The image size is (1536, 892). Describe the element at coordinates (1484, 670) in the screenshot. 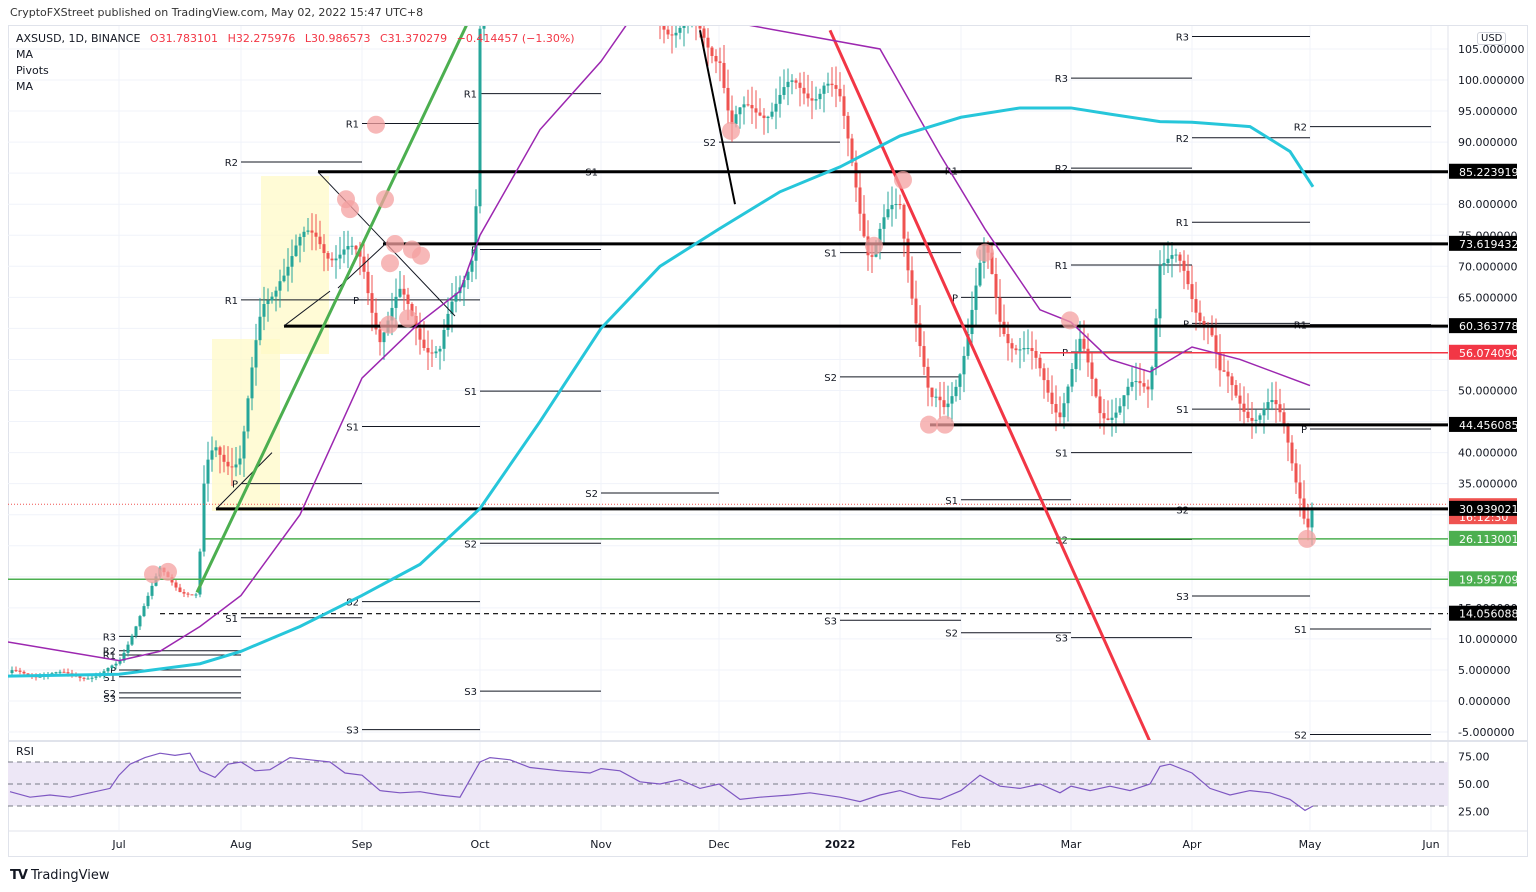

I see `price-tick: 5.000000` at that location.